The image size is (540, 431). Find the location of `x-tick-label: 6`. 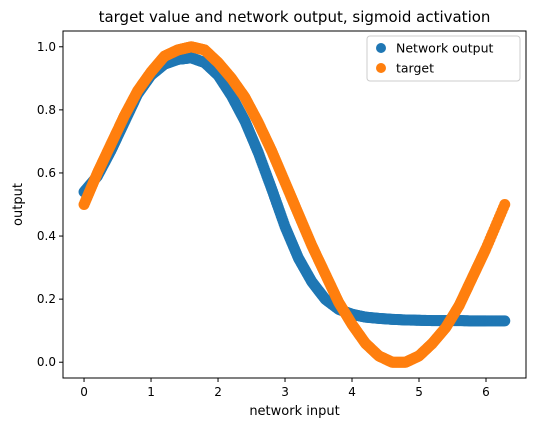

x-tick-label: 6 is located at coordinates (486, 392).